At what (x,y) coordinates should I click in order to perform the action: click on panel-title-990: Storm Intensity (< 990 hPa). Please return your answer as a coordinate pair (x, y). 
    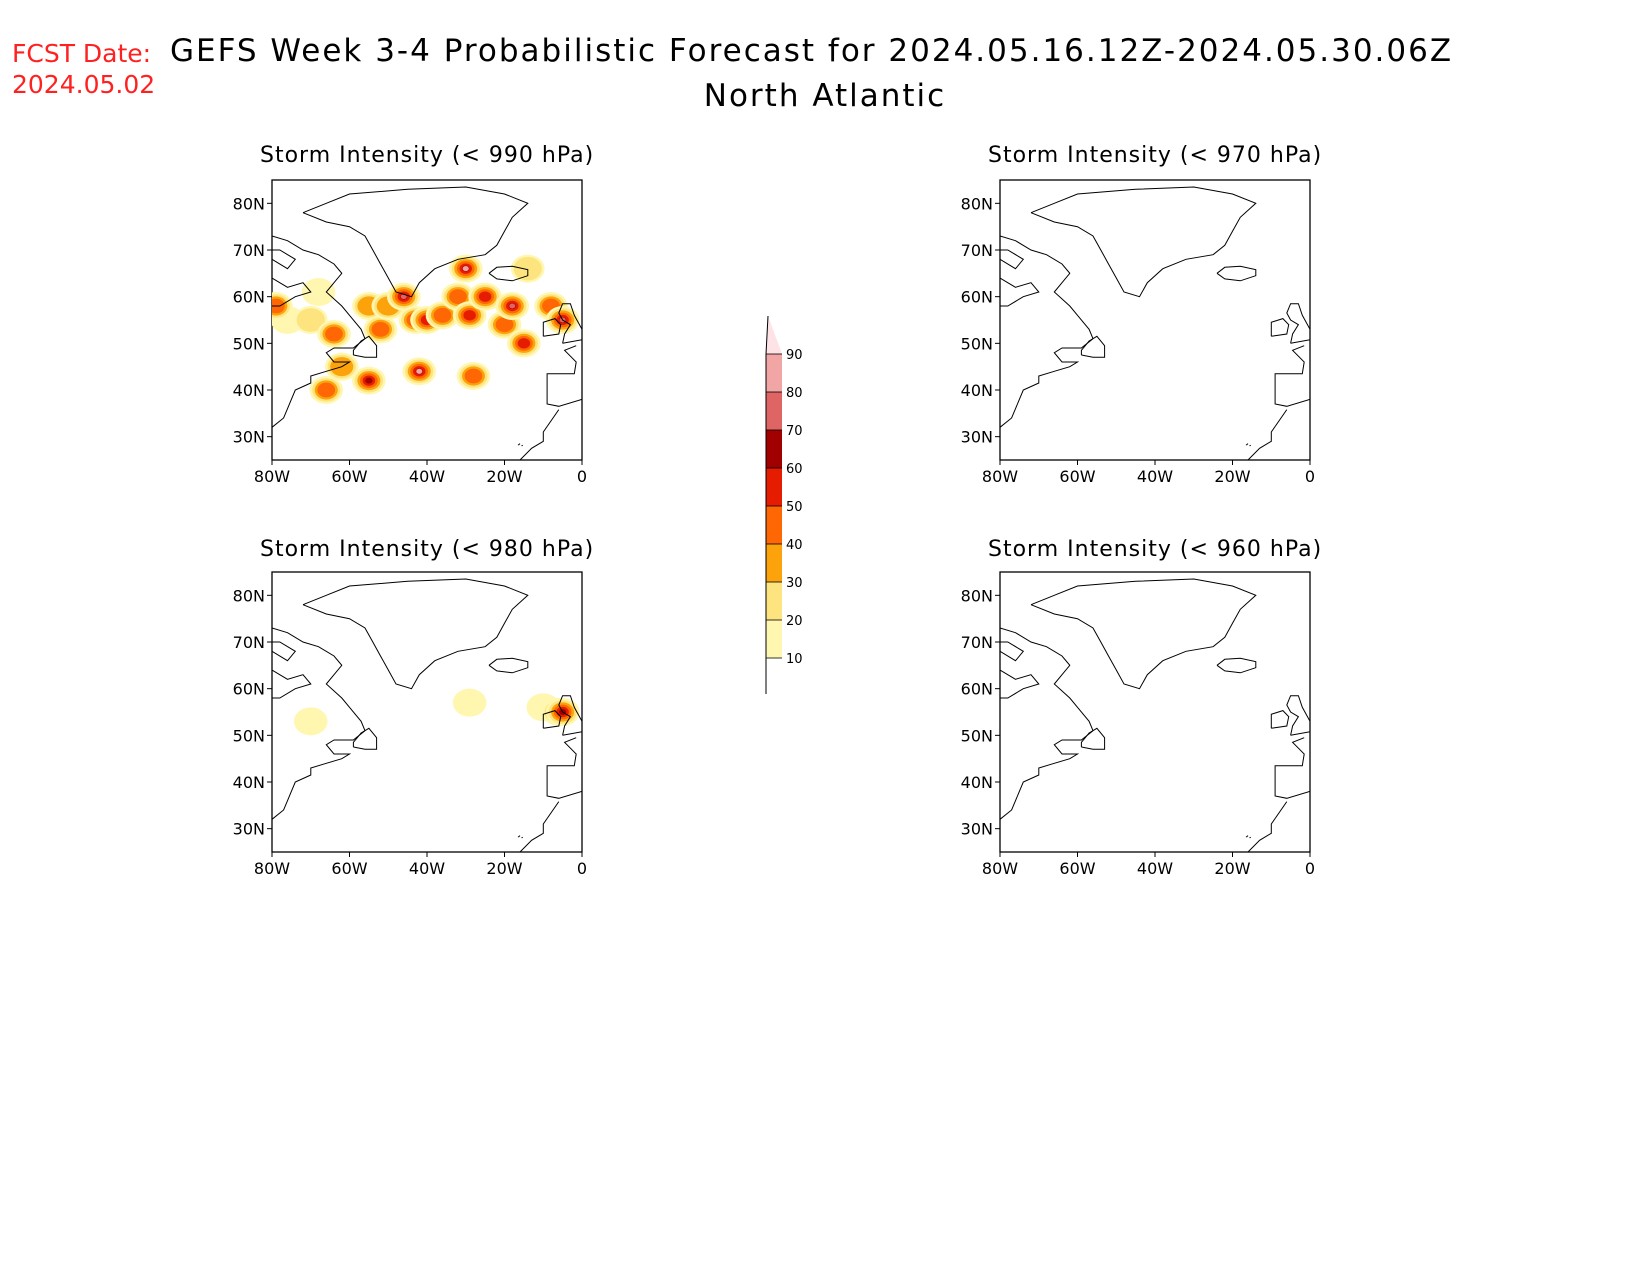
    Looking at the image, I should click on (427, 155).